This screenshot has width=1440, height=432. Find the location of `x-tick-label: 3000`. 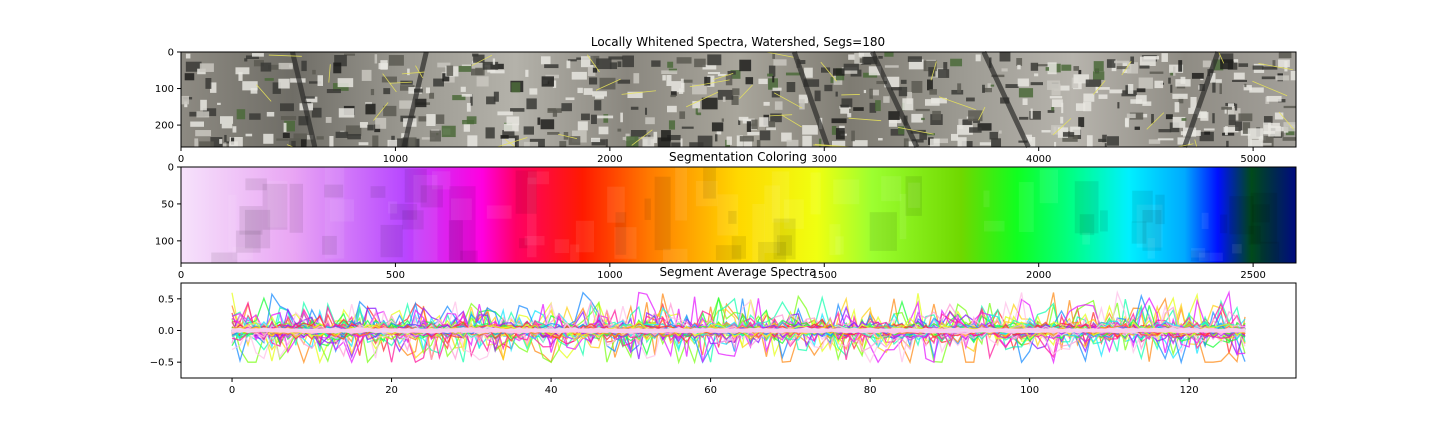

x-tick-label: 3000 is located at coordinates (824, 159).